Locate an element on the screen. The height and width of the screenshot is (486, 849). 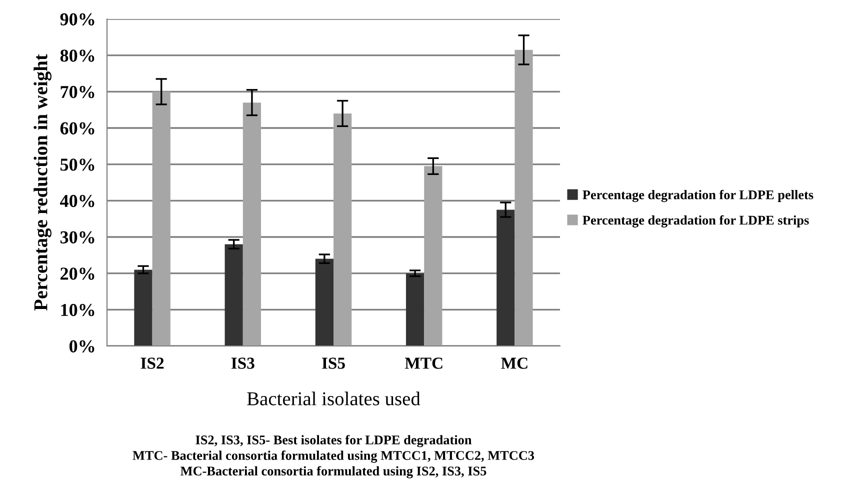
text: MC-Bacterial consortia formulated using IS2, IS3, IS5 is located at coordinates (333, 472).